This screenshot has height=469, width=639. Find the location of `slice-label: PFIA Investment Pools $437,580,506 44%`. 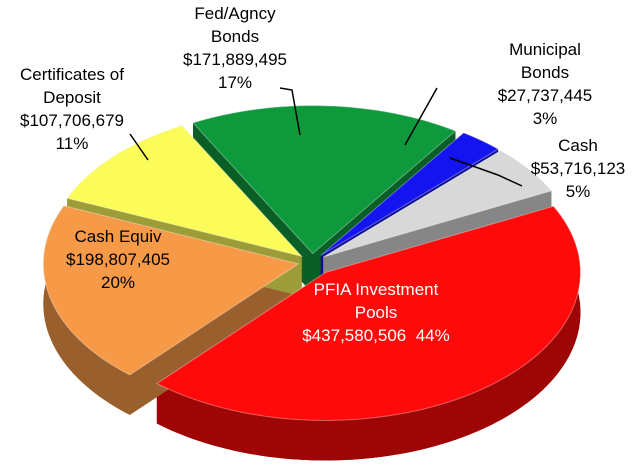

slice-label: PFIA Investment Pools $437,580,506 44% is located at coordinates (375, 312).